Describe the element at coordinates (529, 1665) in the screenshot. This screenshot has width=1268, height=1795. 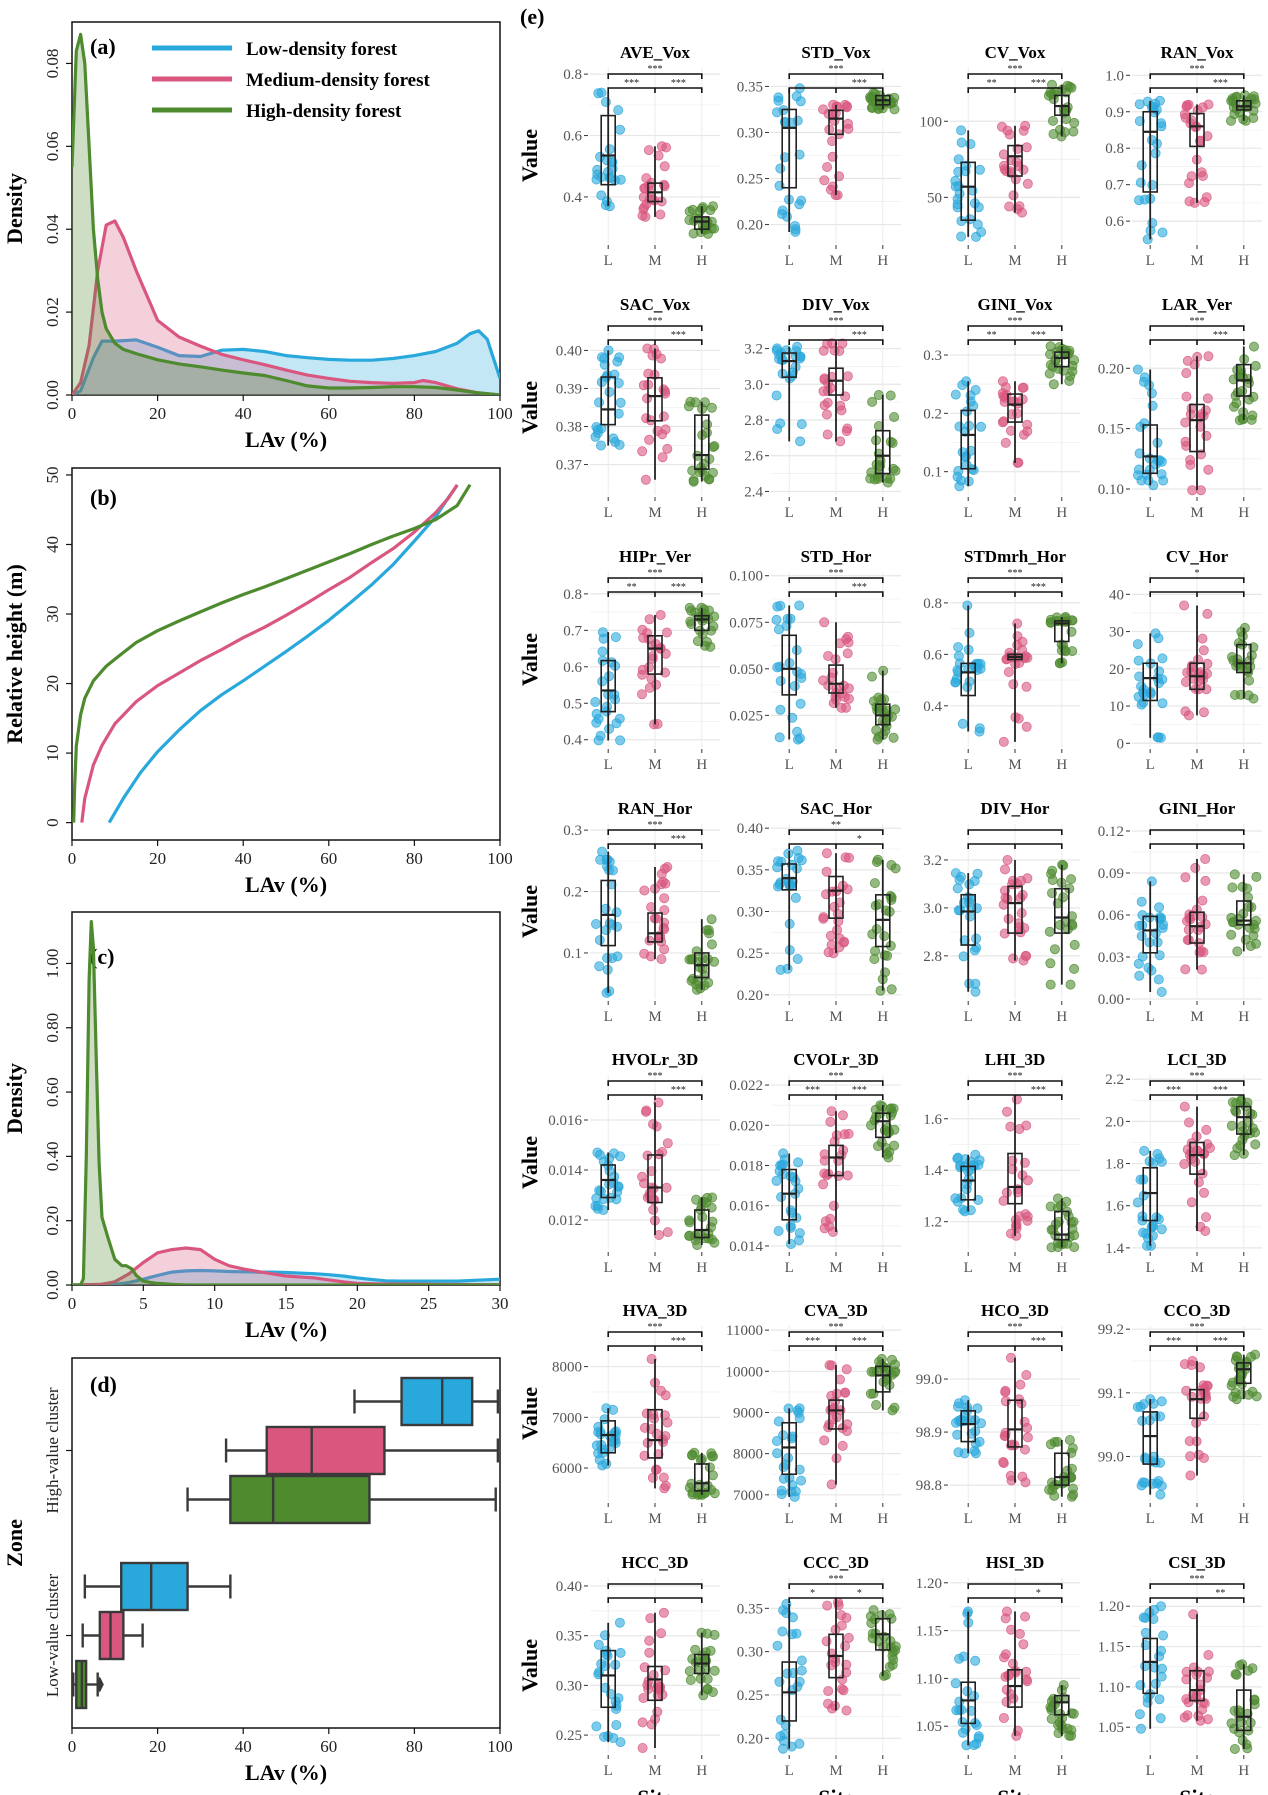
I see `y-axis-label: Value` at that location.